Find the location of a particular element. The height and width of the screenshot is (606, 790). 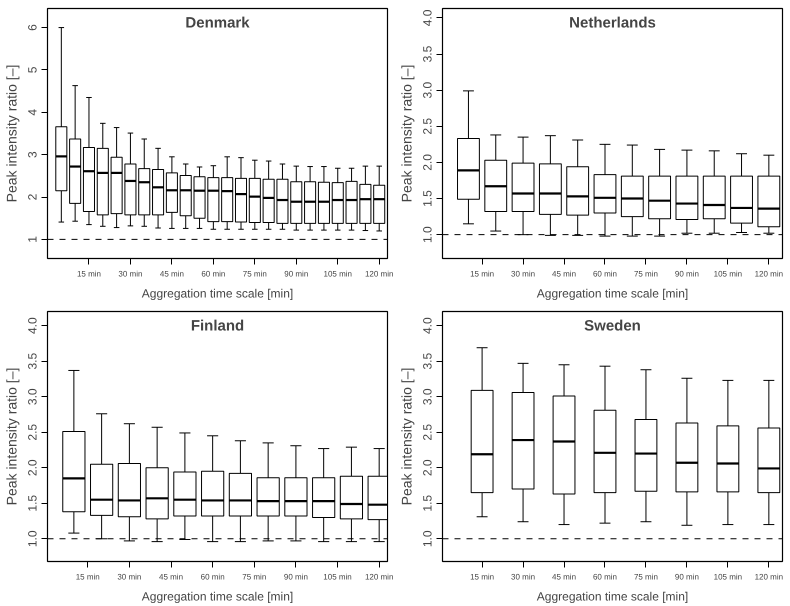

y-tick-label: 3 is located at coordinates (33, 154).